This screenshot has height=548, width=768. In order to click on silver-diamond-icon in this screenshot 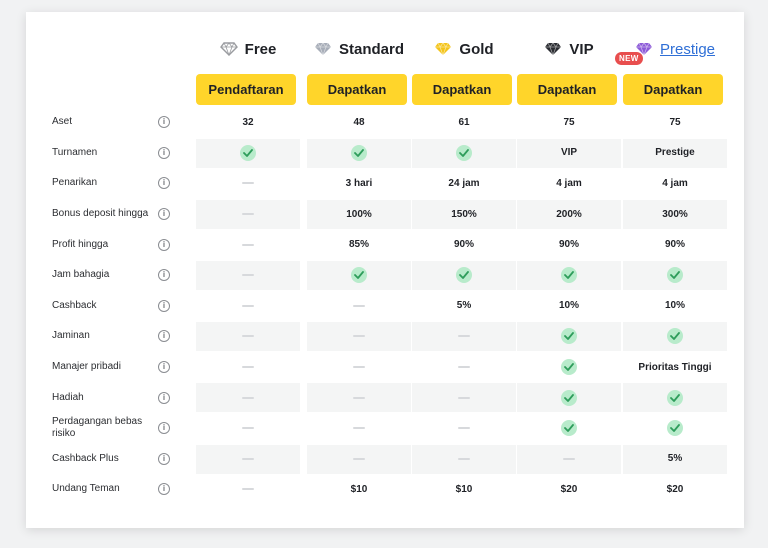, I will do `click(323, 49)`.